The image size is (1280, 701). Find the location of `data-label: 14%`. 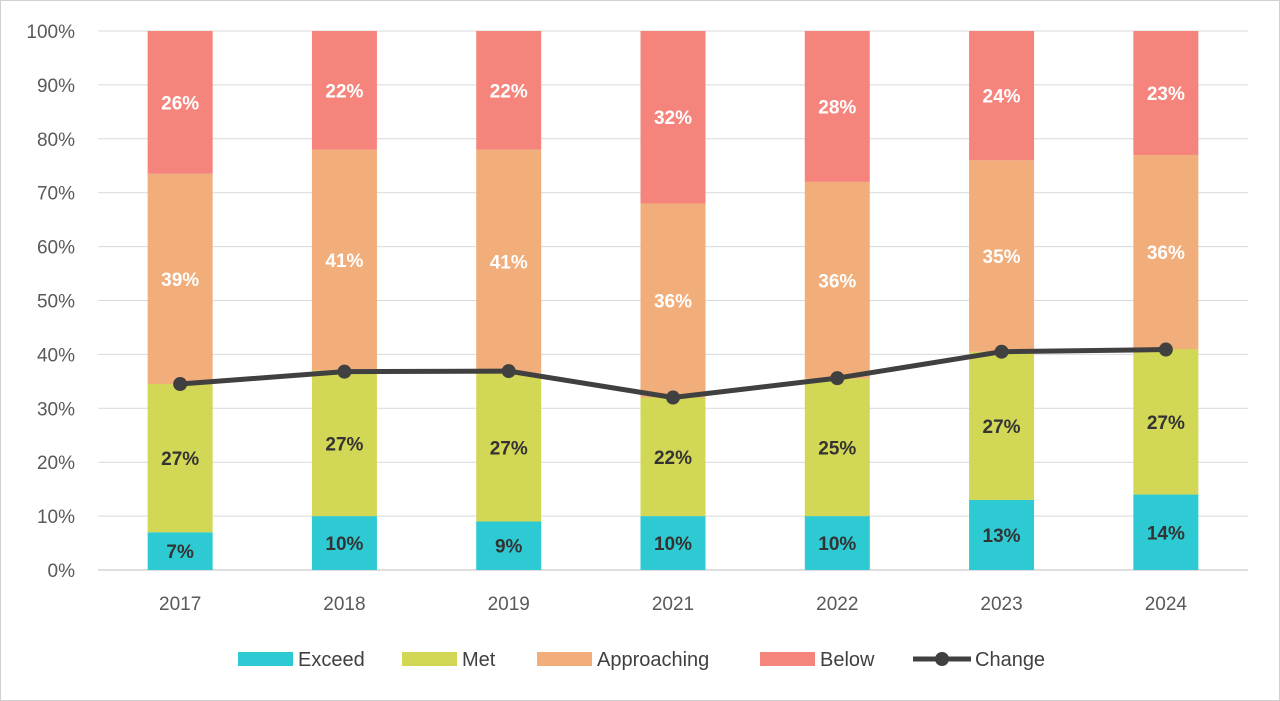

data-label: 14% is located at coordinates (1166, 533).